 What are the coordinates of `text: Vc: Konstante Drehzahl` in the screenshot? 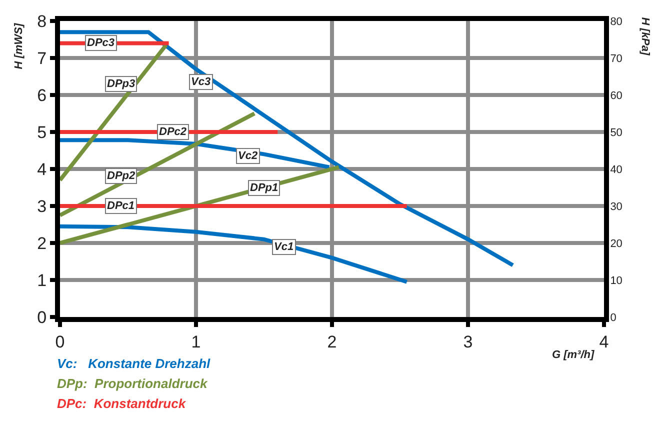 It's located at (134, 363).